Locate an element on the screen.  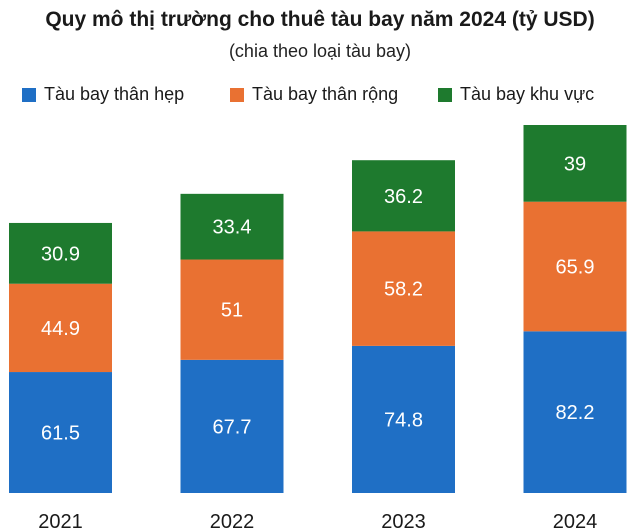
bar-narrow-body-2024 is located at coordinates (575, 412).